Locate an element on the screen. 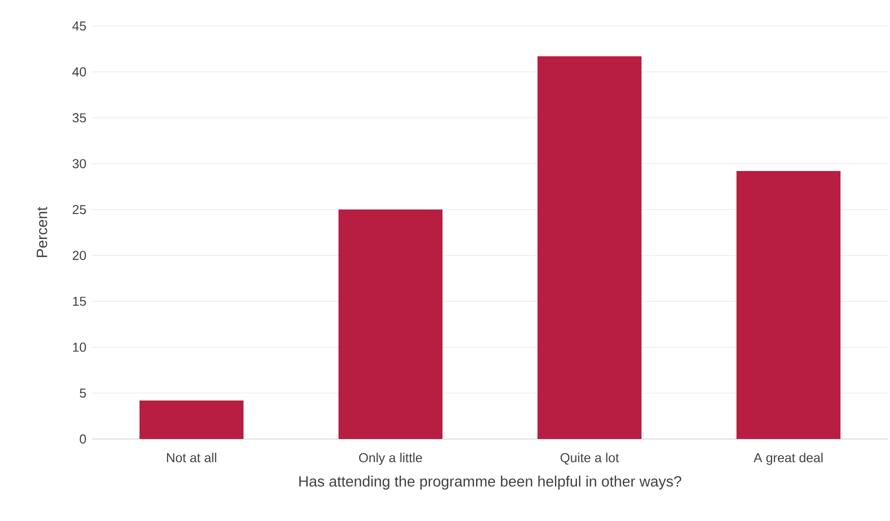 Image resolution: width=890 pixels, height=521 pixels. x-tick-label: Only a little is located at coordinates (390, 458).